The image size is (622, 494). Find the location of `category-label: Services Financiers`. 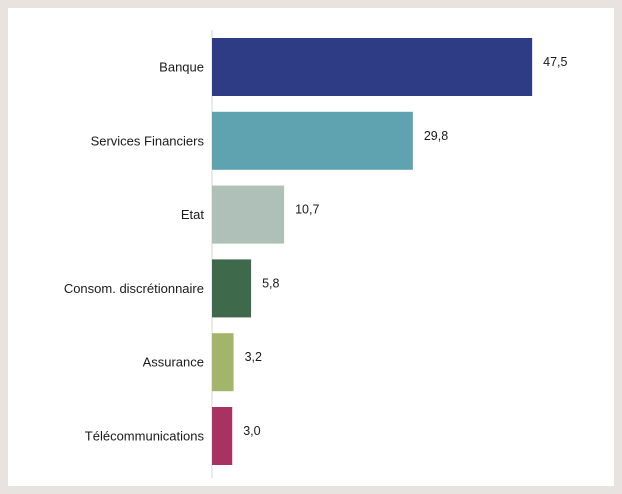

category-label: Services Financiers is located at coordinates (148, 140).